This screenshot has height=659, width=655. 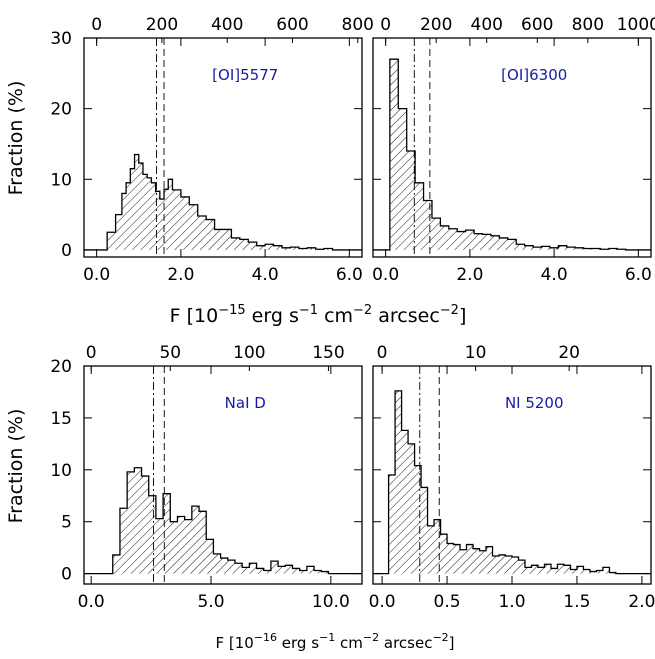 What do you see at coordinates (66, 251) in the screenshot?
I see `left-tick-label-oi5577-0: 0` at bounding box center [66, 251].